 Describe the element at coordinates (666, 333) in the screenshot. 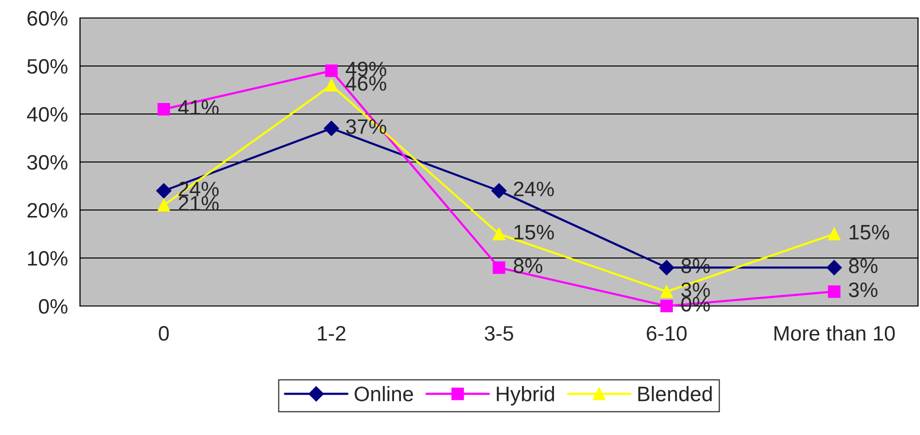

I see `x-tick-label: 6-10` at that location.